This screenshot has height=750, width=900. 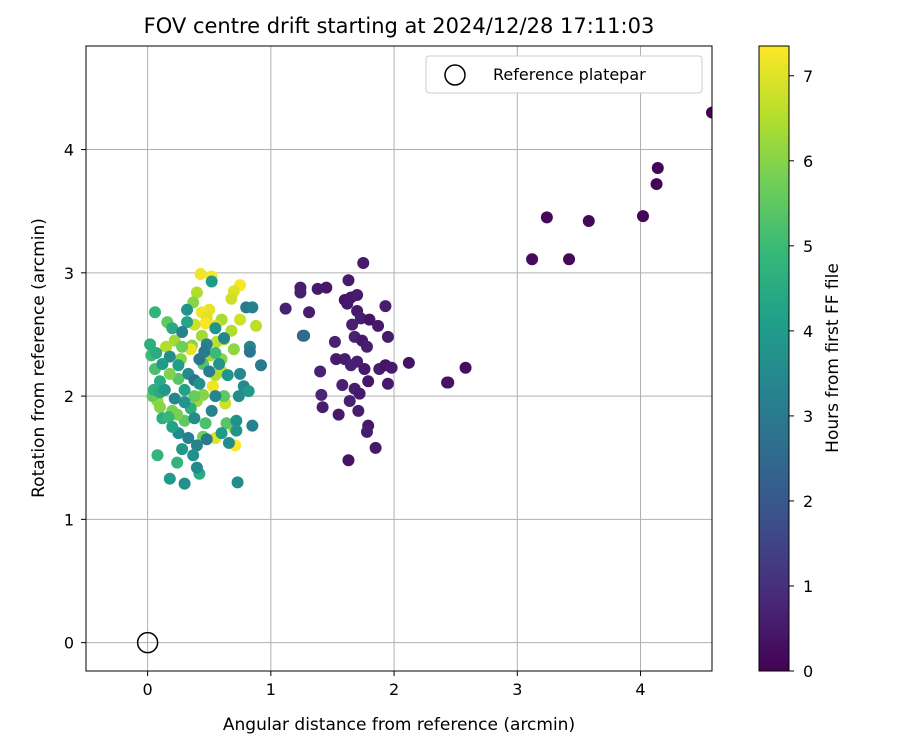 What do you see at coordinates (399, 725) in the screenshot?
I see `x-axis-label: Angular distance from reference (arcmin)` at bounding box center [399, 725].